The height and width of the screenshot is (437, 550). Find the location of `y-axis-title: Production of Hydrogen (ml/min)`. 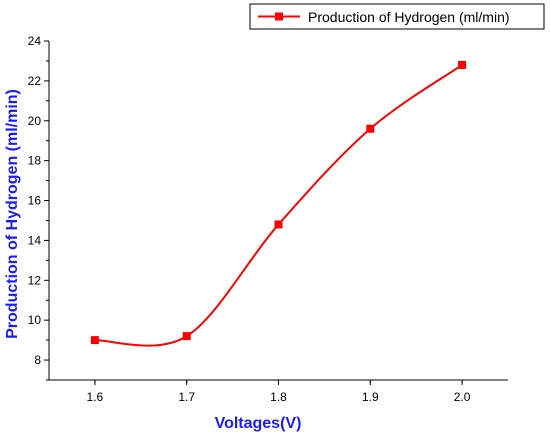

y-axis-title: Production of Hydrogen (ml/min) is located at coordinates (12, 214).